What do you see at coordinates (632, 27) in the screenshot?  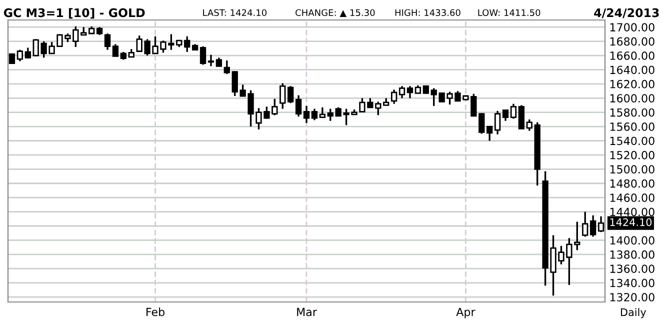 I see `y-tick-label: 1700.00` at bounding box center [632, 27].